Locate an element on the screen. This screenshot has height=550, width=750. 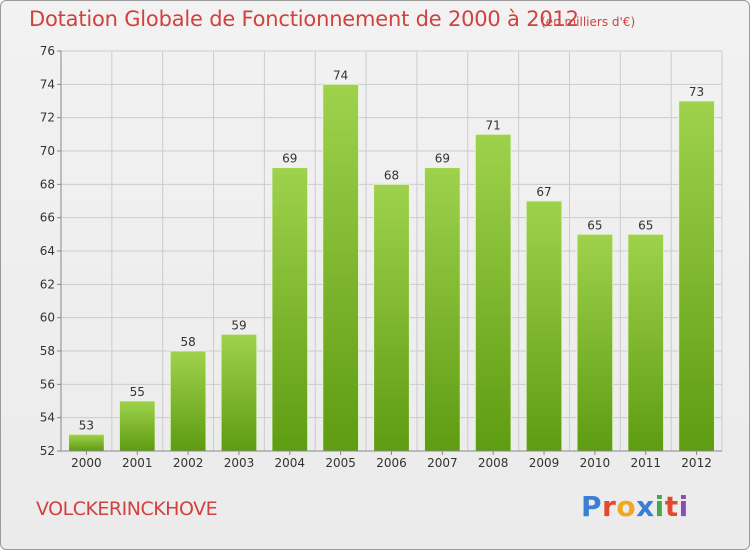
x-tick-label-2003: 2003 is located at coordinates (239, 463).